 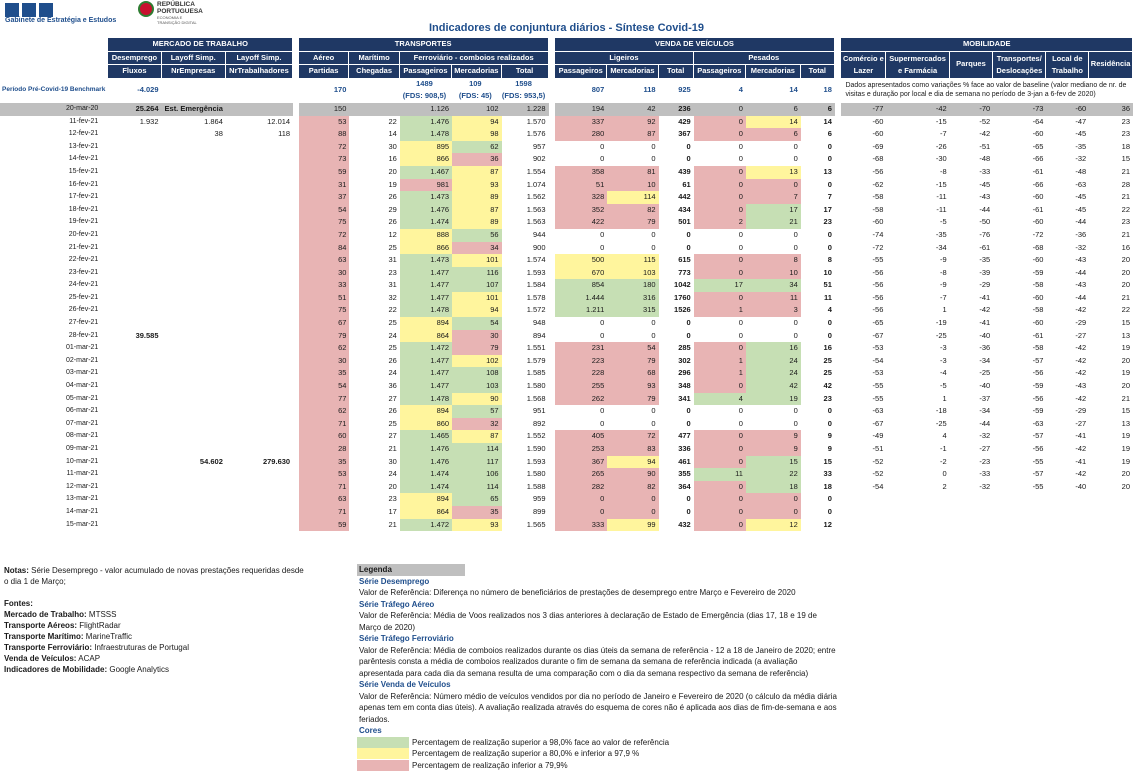 What do you see at coordinates (1125, 310) in the screenshot?
I see `cell-c6: 22` at bounding box center [1125, 310].